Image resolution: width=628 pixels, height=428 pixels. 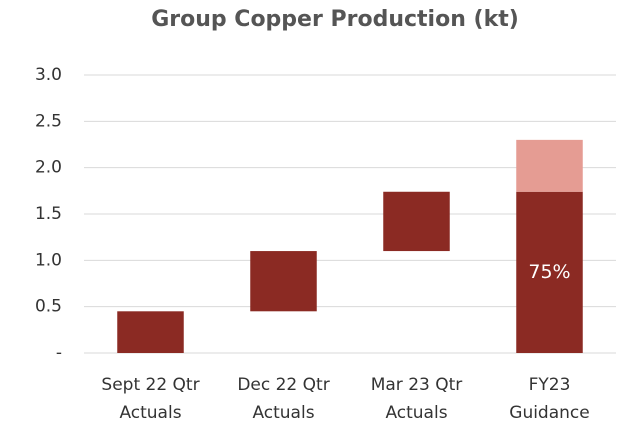 I want to click on annotation: 75%, so click(x=549, y=272).